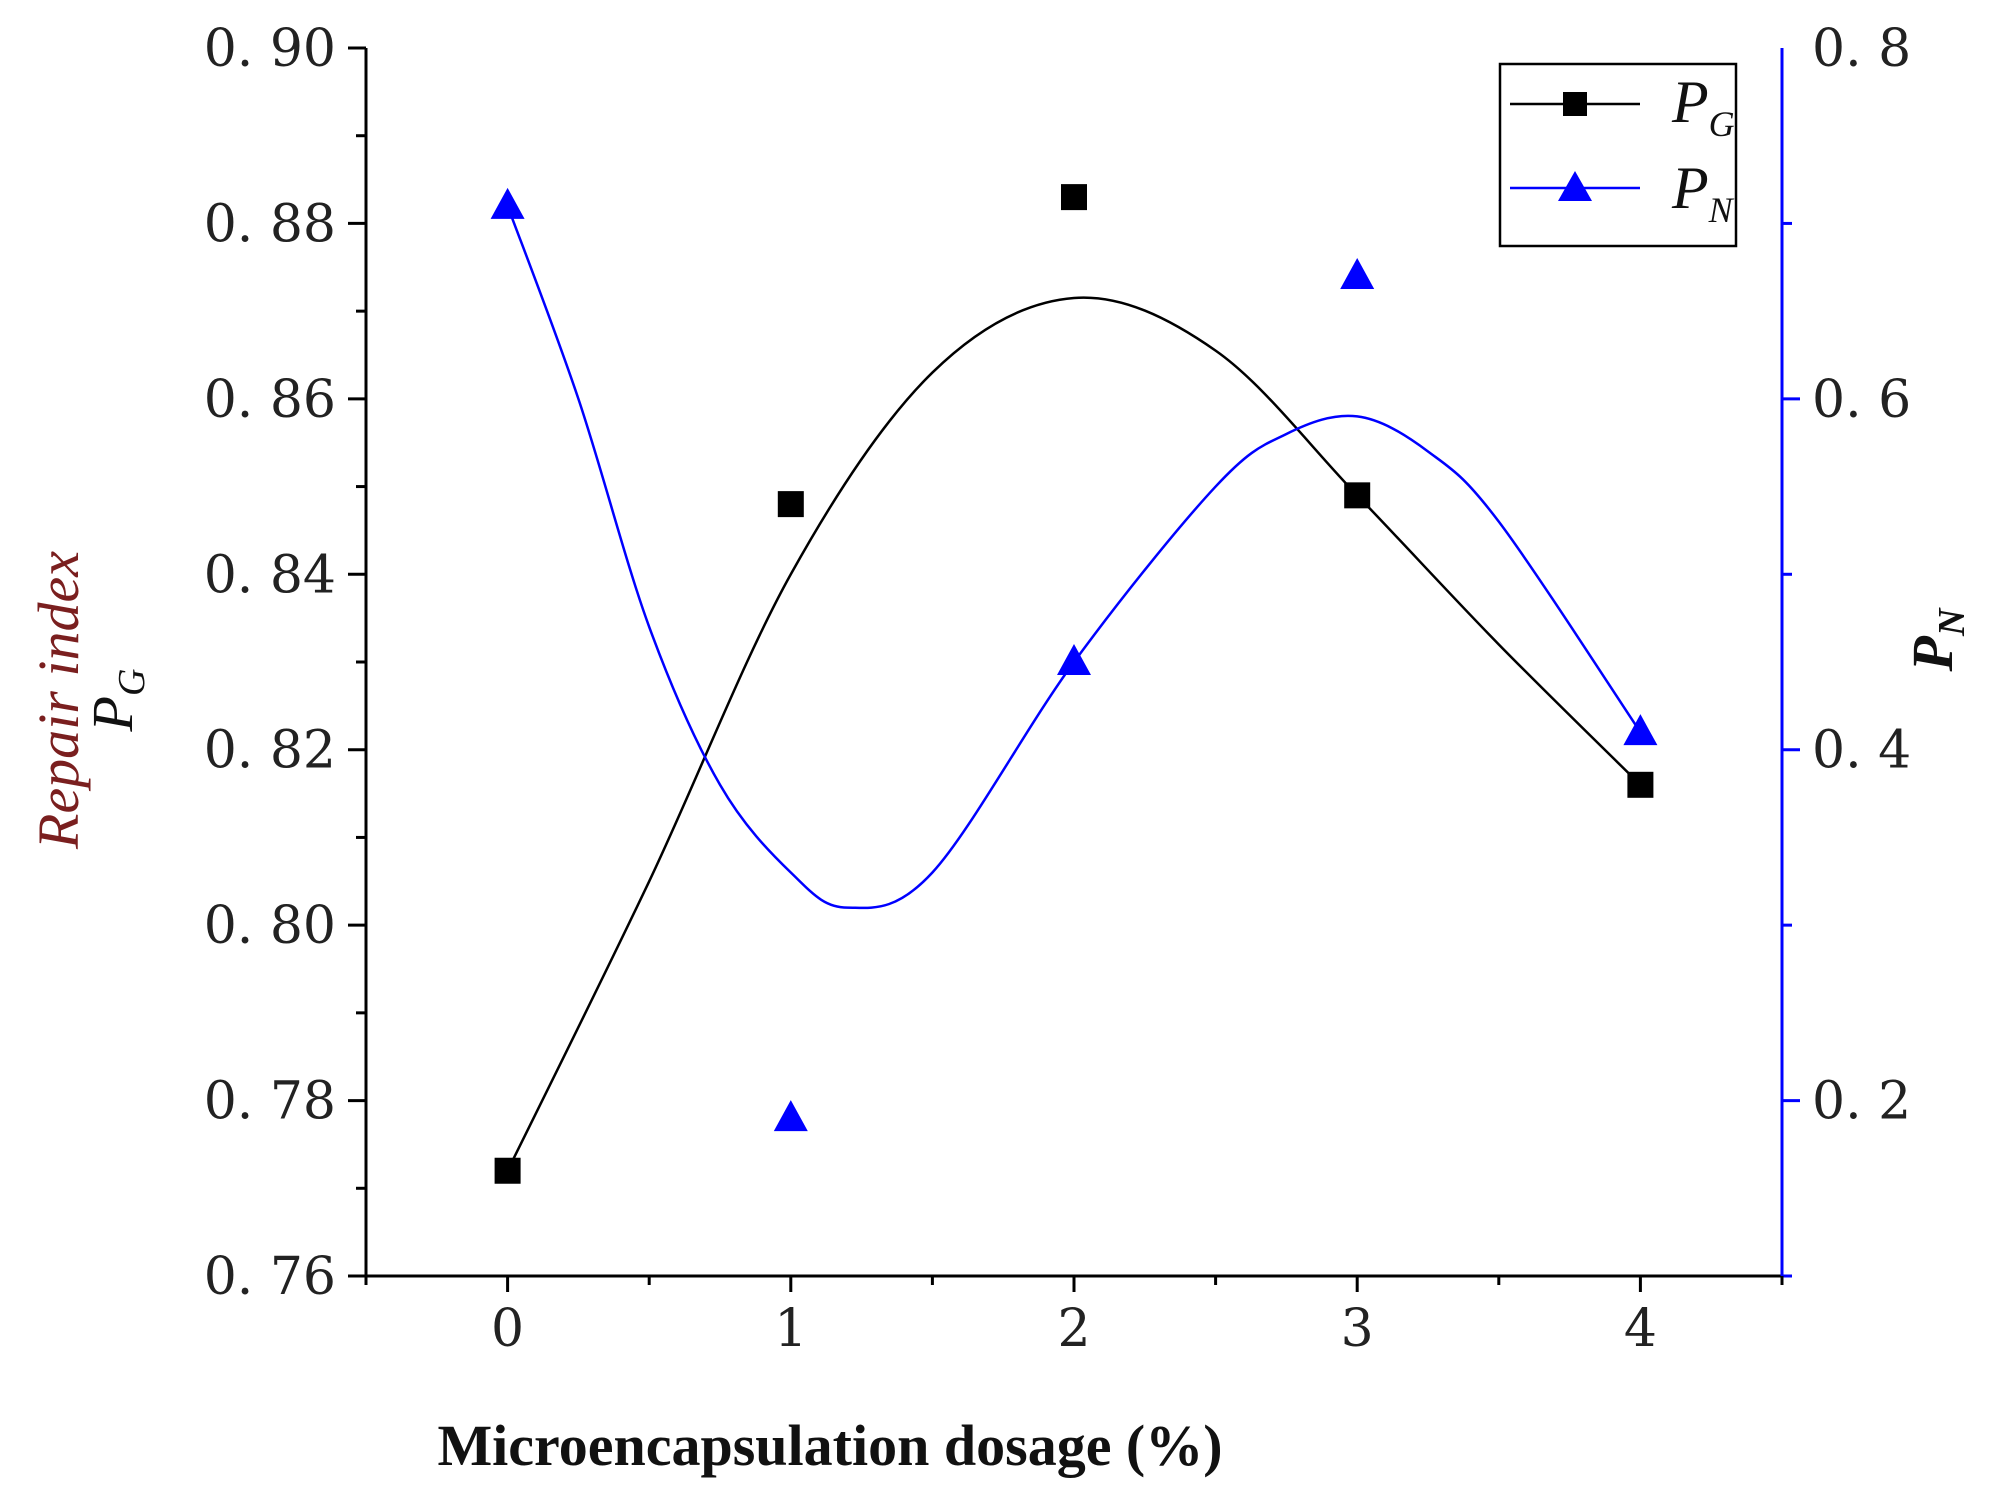 This screenshot has height=1511, width=1994. I want to click on left-y-tick-label: 0. 86, so click(270, 400).